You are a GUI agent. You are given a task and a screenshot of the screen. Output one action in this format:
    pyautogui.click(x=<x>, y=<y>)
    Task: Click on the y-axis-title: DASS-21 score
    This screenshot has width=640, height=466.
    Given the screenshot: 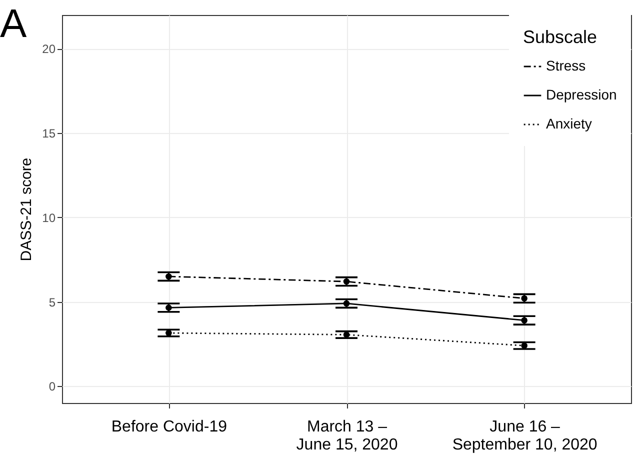 What is the action you would take?
    pyautogui.click(x=27, y=210)
    